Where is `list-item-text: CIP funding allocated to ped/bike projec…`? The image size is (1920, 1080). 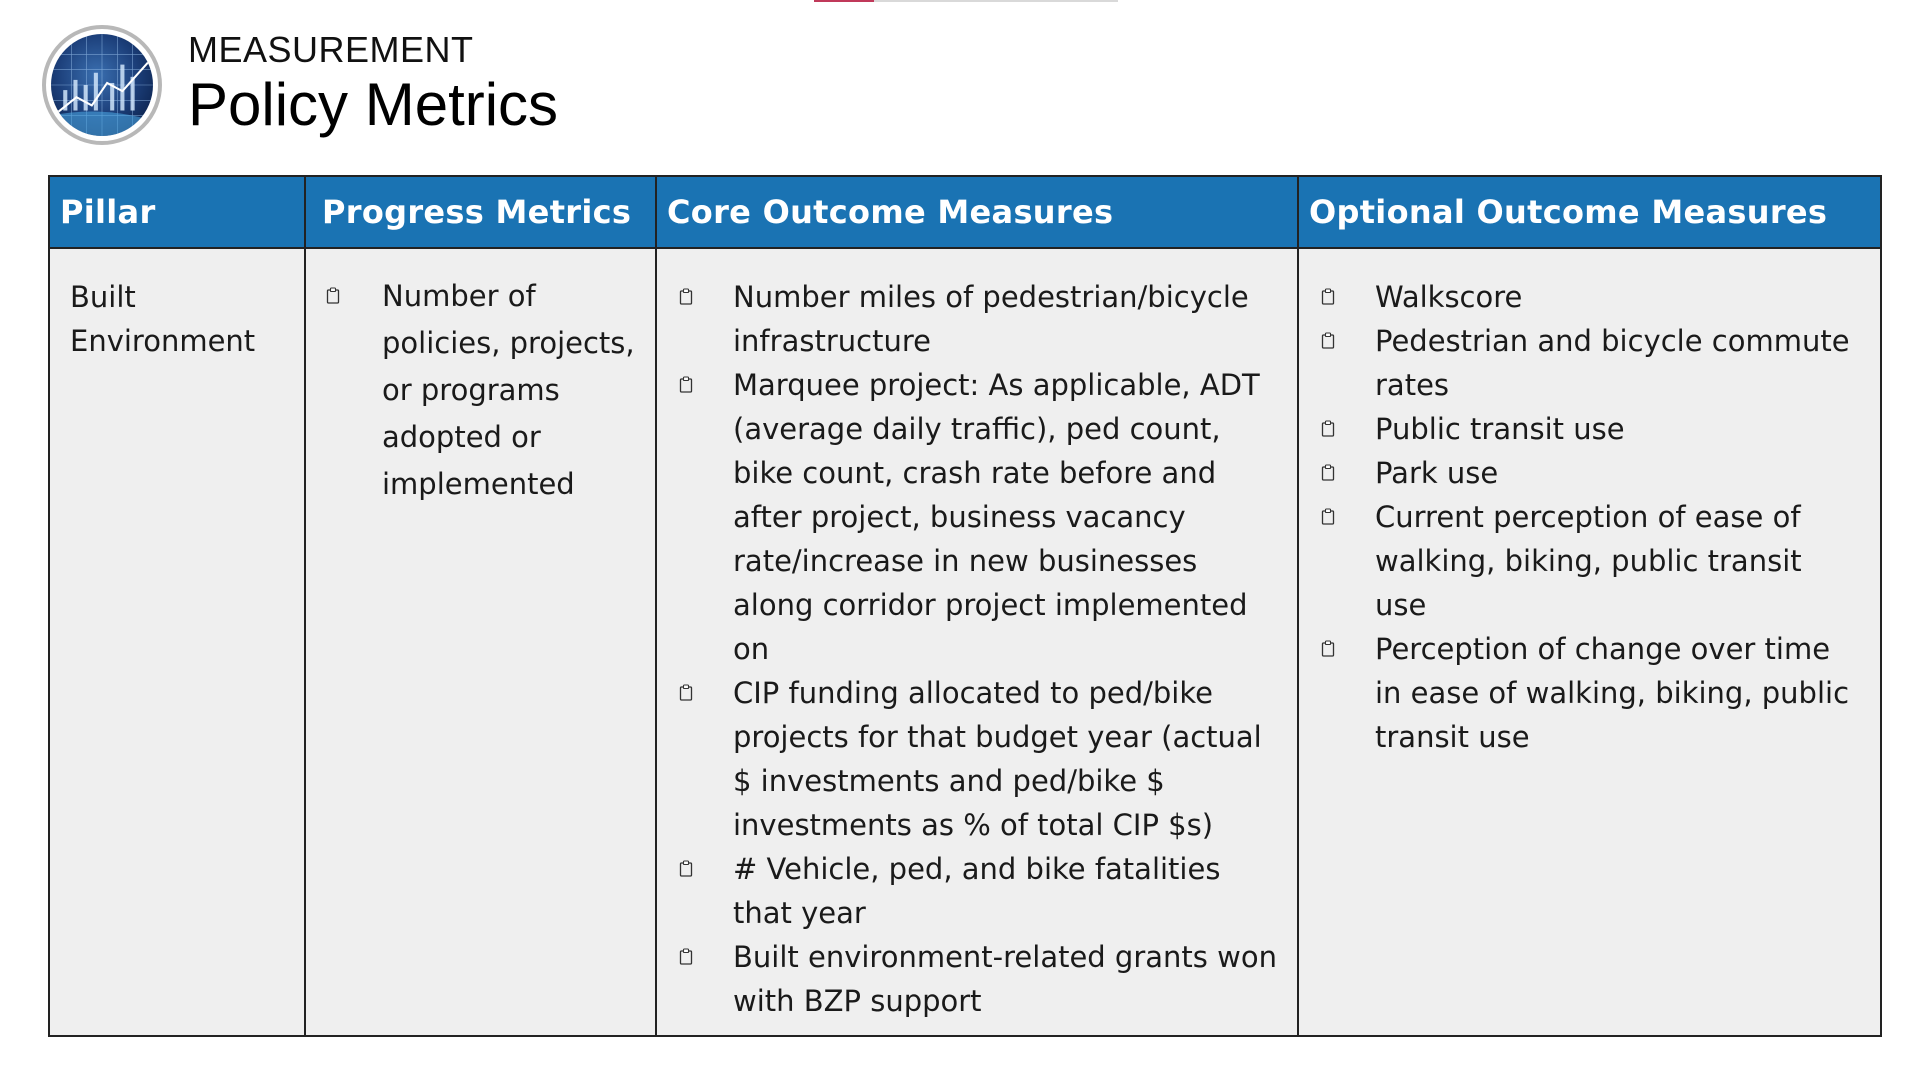
list-item-text: CIP funding allocated to ped/bike projec… is located at coordinates (997, 759).